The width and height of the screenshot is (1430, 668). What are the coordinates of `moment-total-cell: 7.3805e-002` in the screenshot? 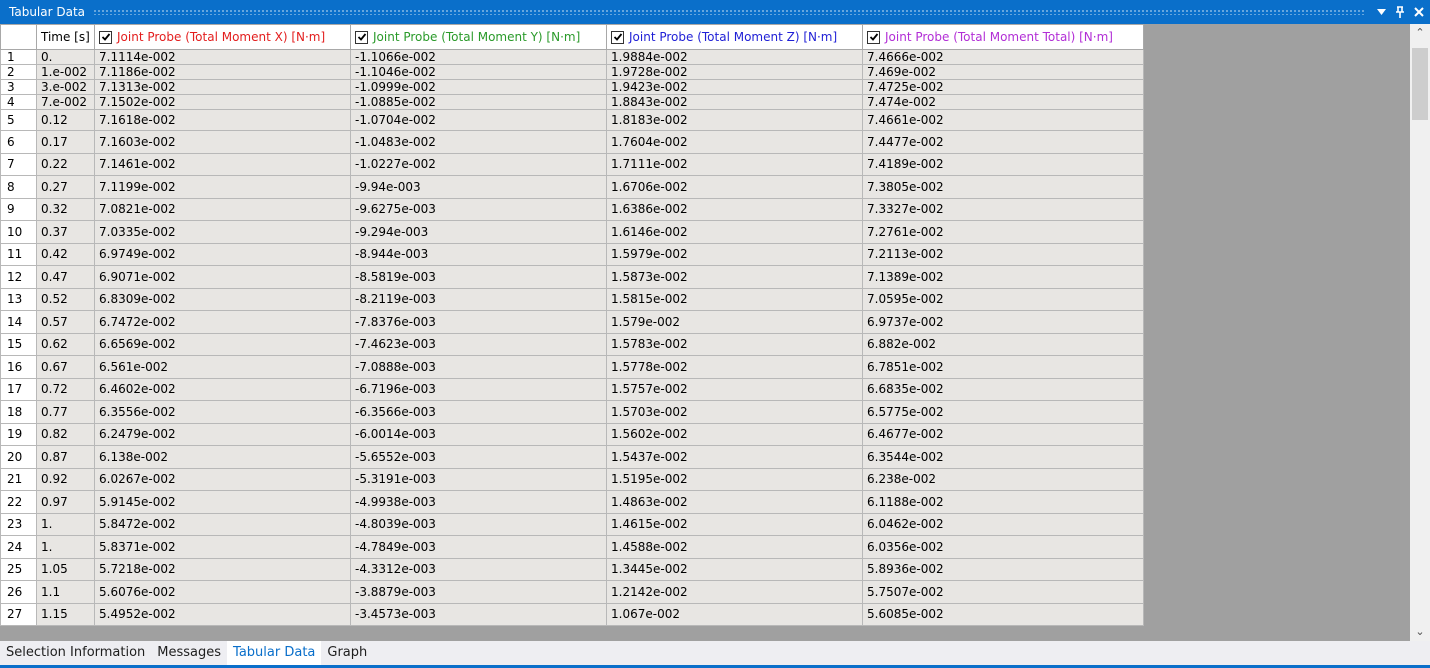 It's located at (1003, 187).